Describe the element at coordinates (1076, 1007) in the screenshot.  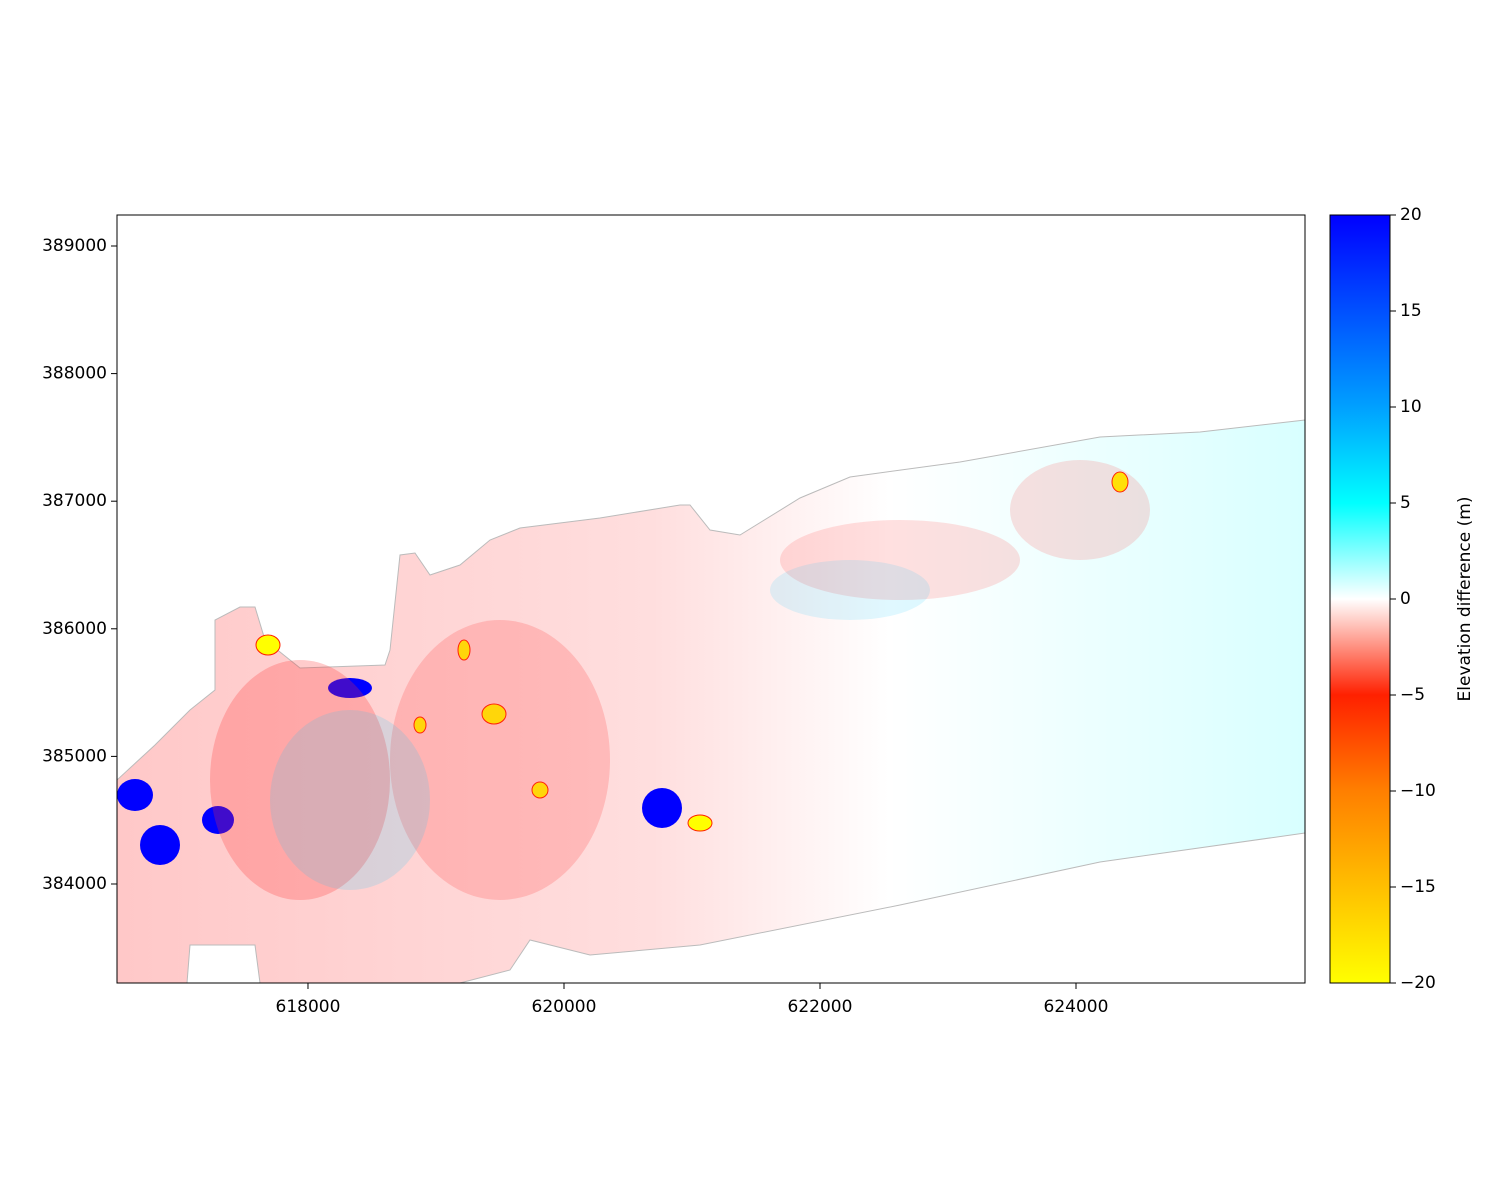
I see `x-tick-label: 624000` at that location.